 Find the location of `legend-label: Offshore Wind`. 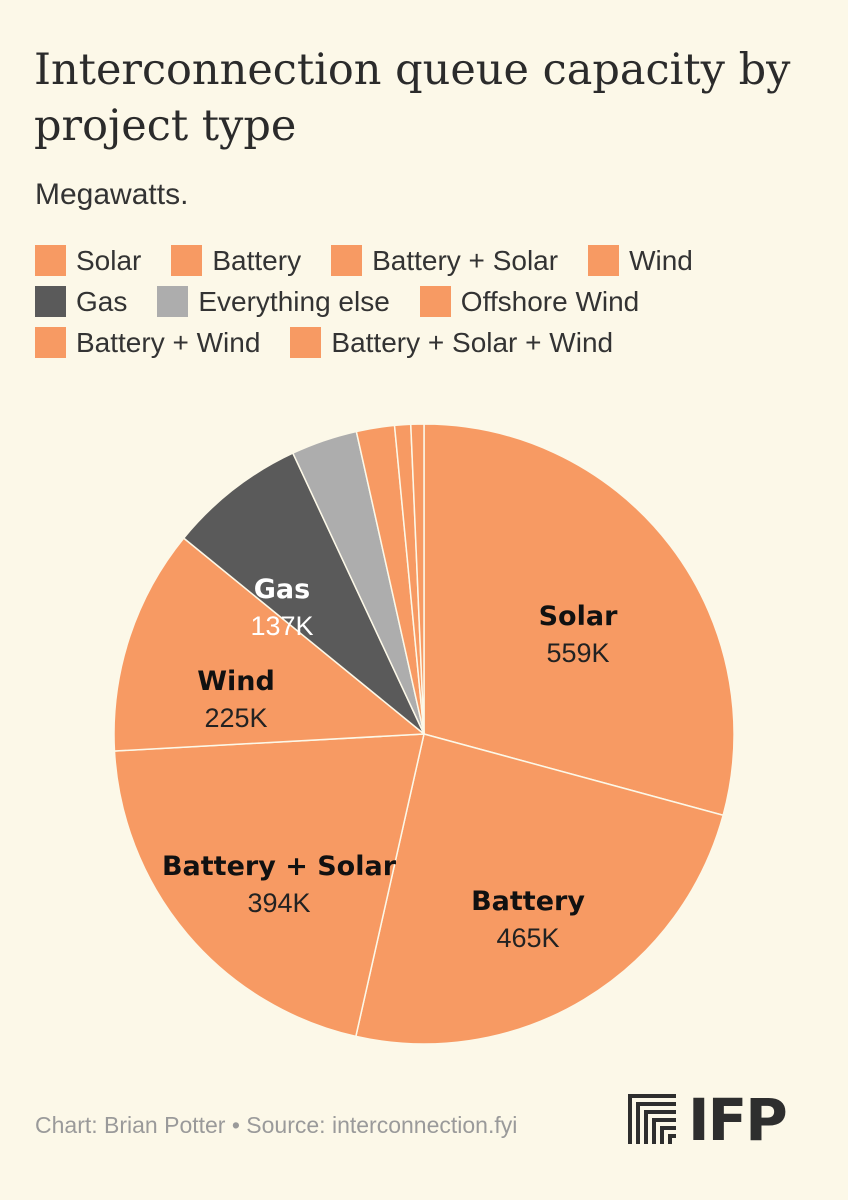

legend-label: Offshore Wind is located at coordinates (550, 301).